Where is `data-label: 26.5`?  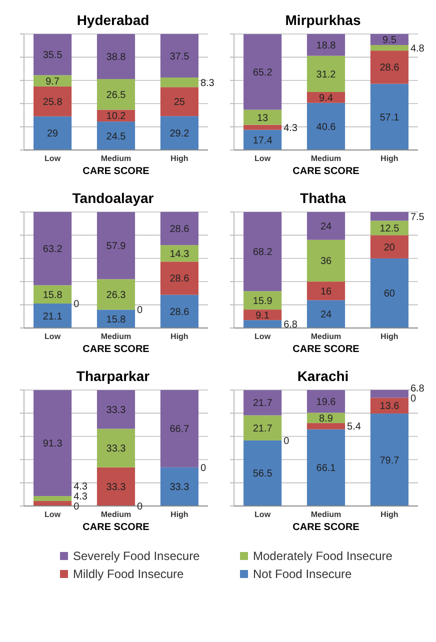 data-label: 26.5 is located at coordinates (116, 95).